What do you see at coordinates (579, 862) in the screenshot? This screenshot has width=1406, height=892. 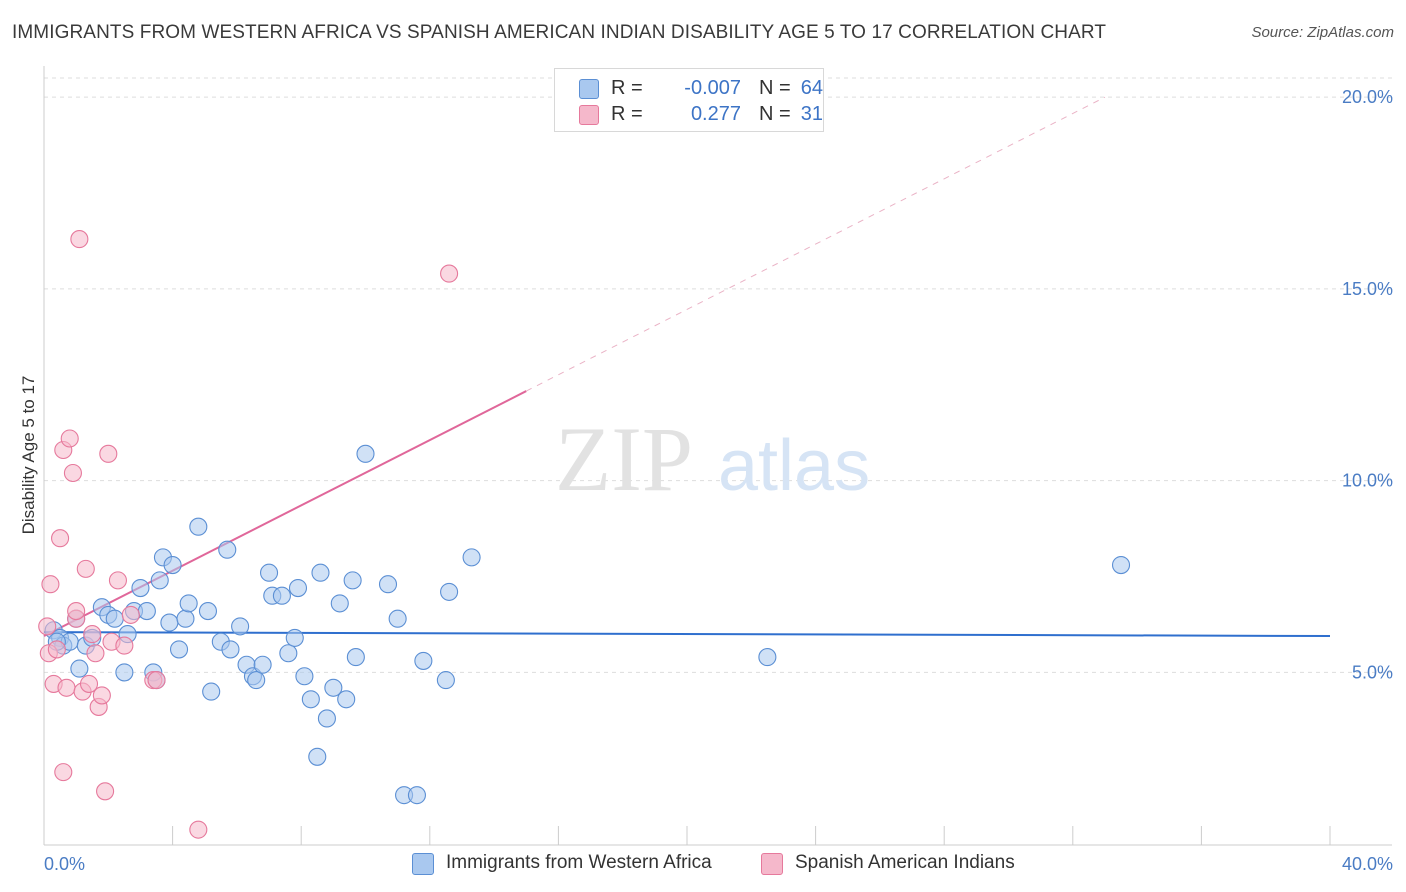 I see `legend-label-western-africa: Immigrants from Western Africa` at bounding box center [579, 862].